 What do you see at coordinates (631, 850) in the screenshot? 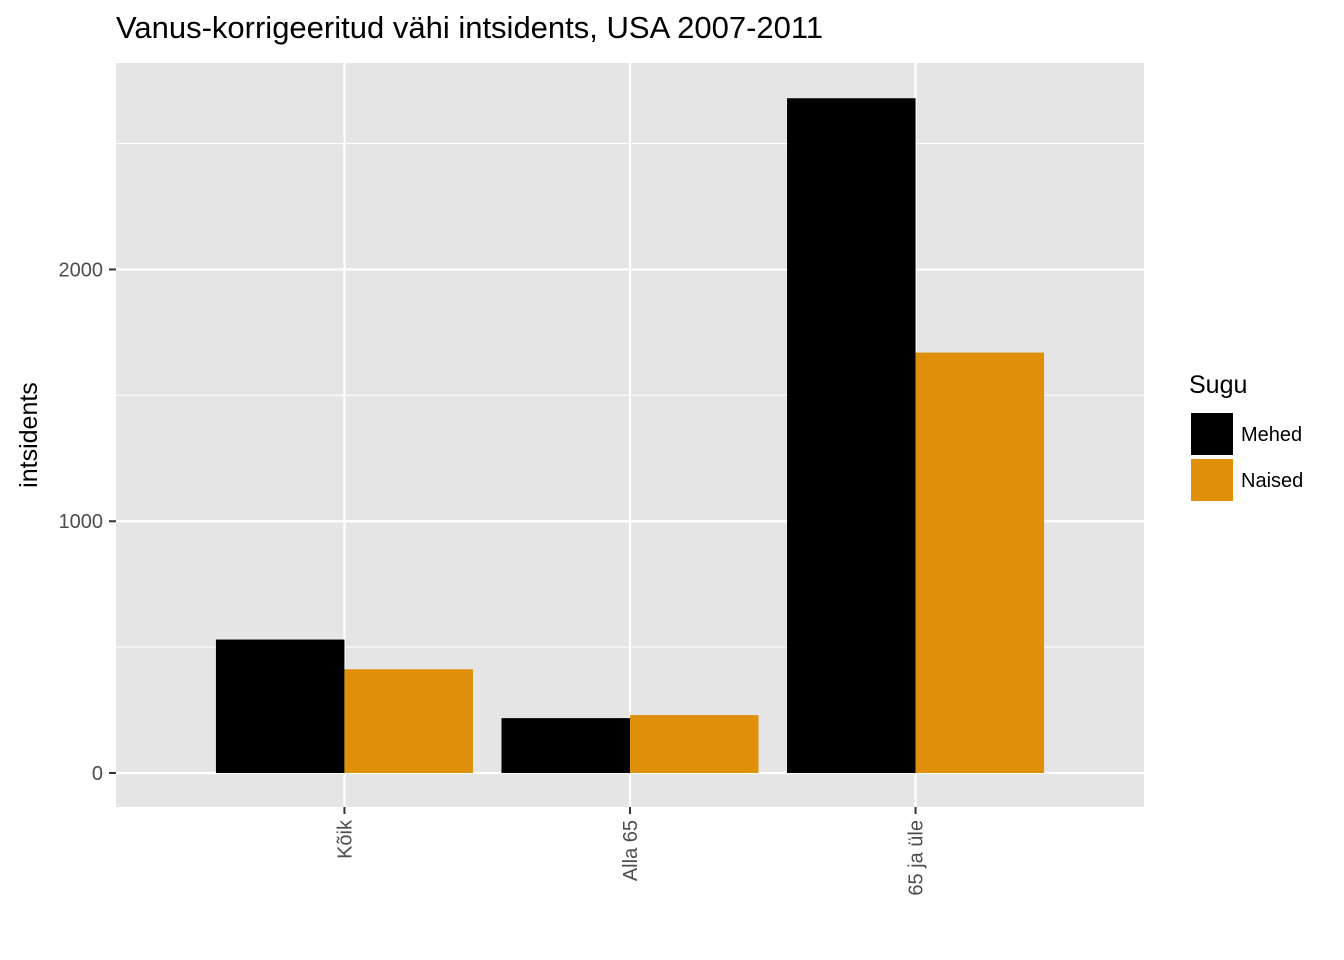
I see `x-tick-label: Alla 65` at bounding box center [631, 850].